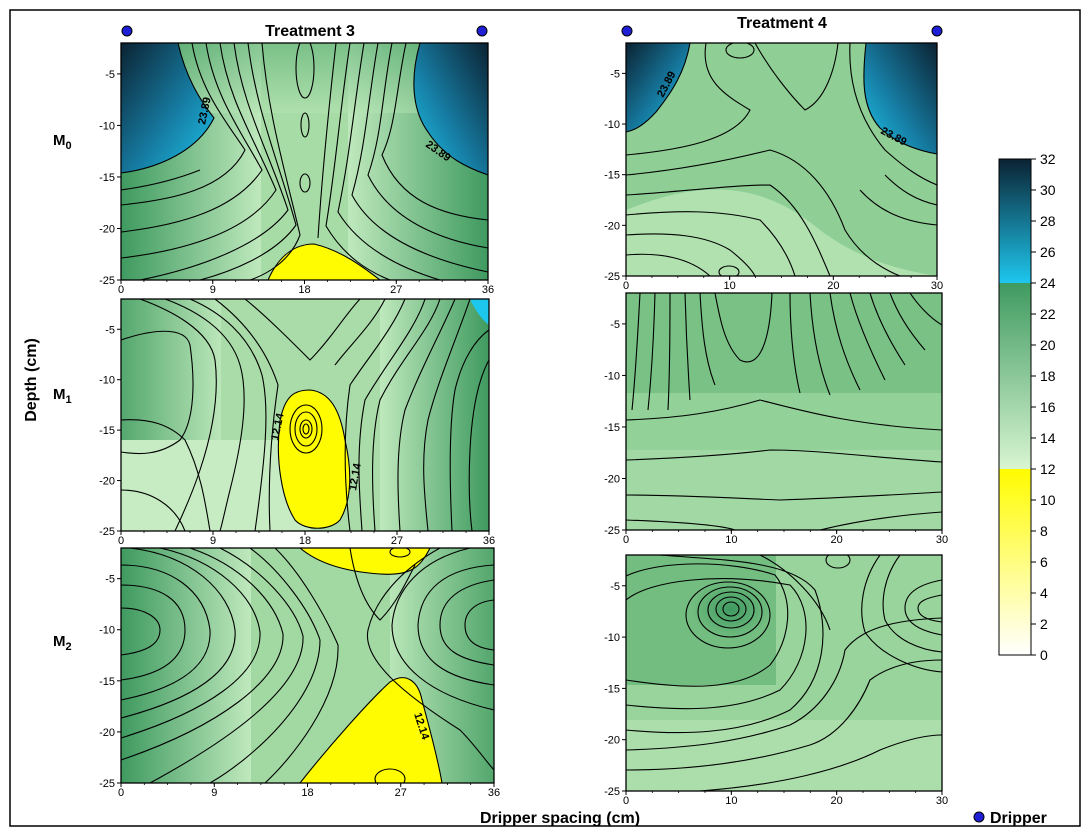 The image size is (1090, 836). Describe the element at coordinates (1048, 500) in the screenshot. I see `colorbar-tick-label: 10` at that location.